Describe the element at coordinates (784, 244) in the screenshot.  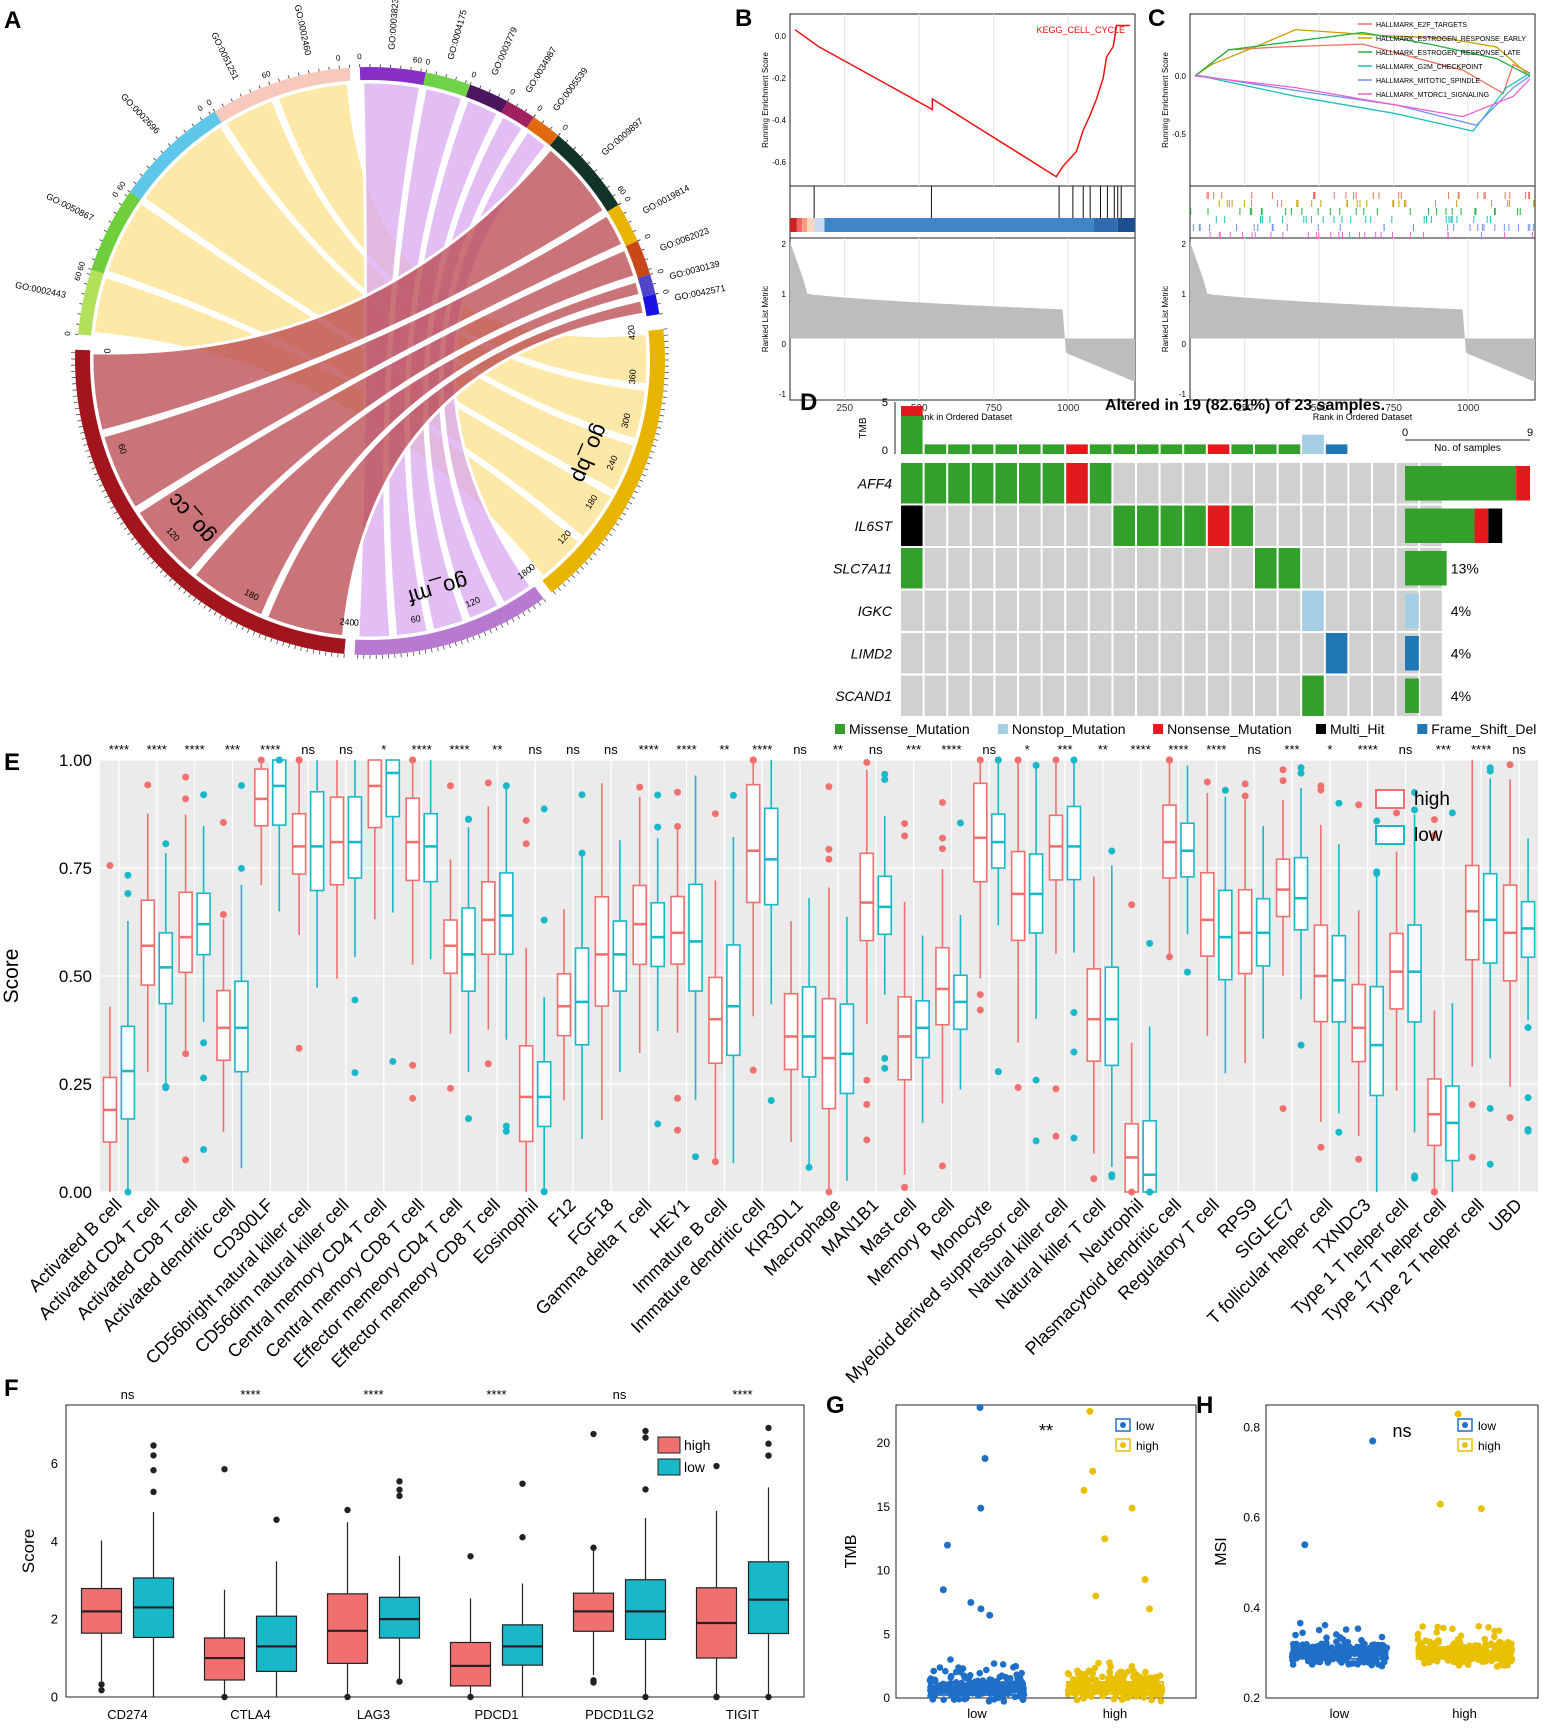
I see `y-tick-label: 2` at that location.